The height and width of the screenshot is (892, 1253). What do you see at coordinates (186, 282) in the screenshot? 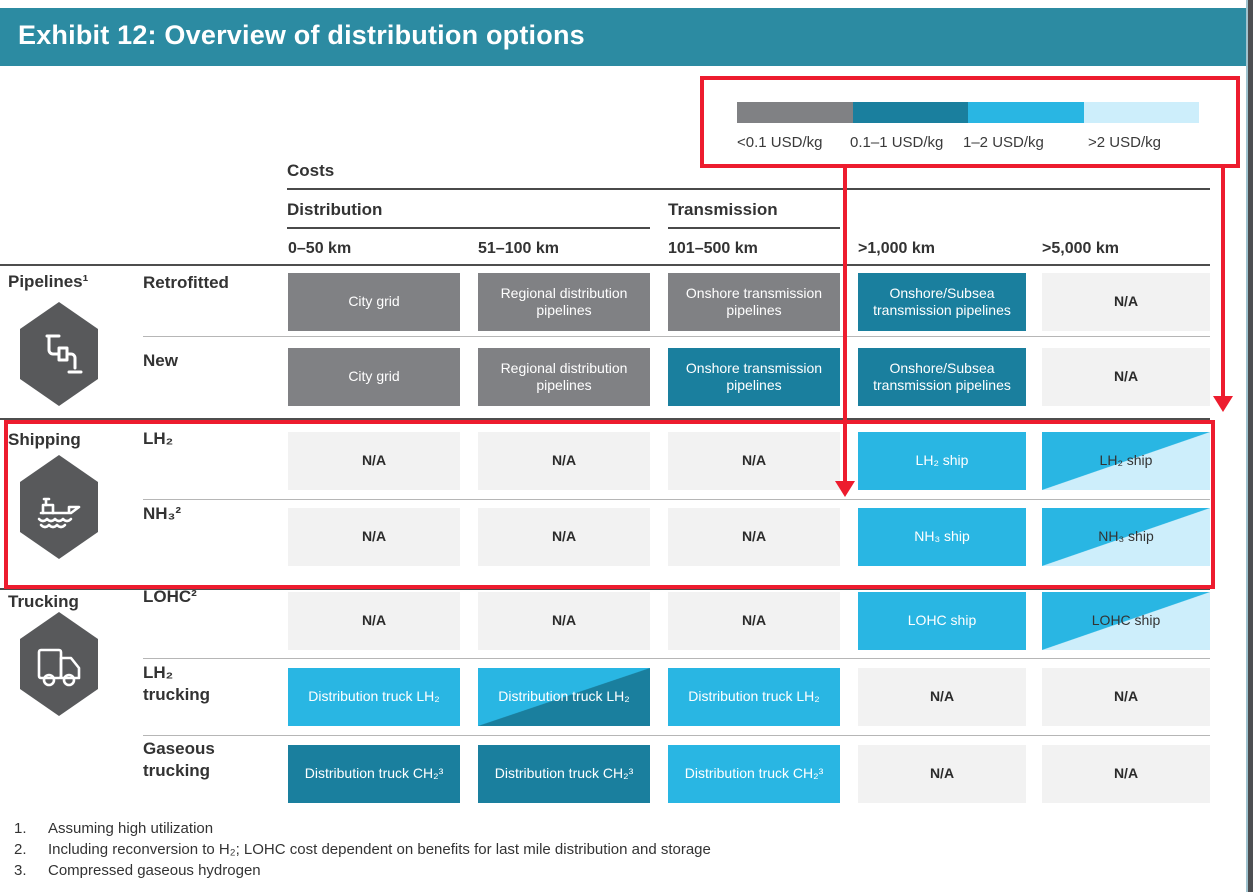
I see `row-label-retrofitted: Retrofitted` at bounding box center [186, 282].